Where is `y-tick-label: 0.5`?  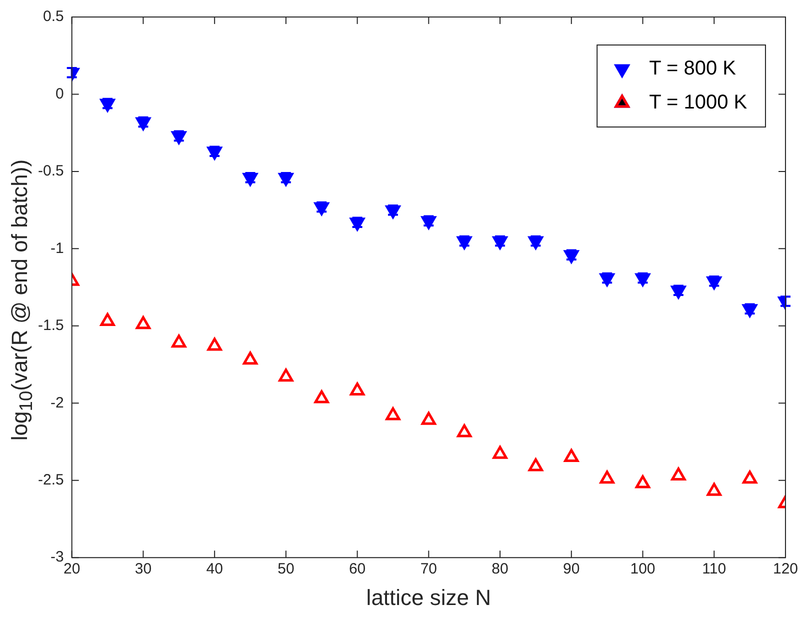
y-tick-label: 0.5 is located at coordinates (53, 17).